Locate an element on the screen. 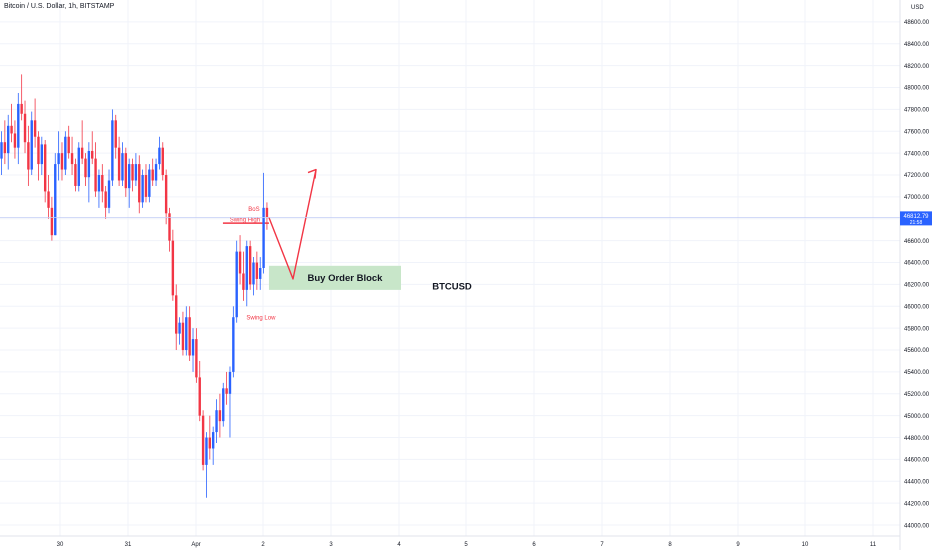  bos-label: BoS is located at coordinates (253, 210).